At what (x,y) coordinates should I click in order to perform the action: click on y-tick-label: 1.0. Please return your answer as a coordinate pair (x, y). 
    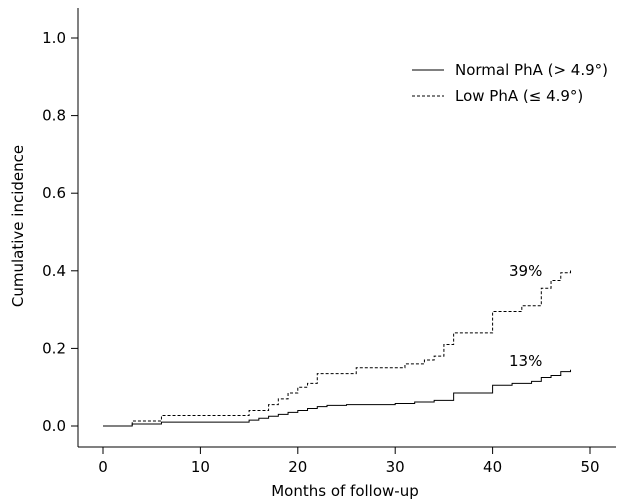
    Looking at the image, I should click on (54, 38).